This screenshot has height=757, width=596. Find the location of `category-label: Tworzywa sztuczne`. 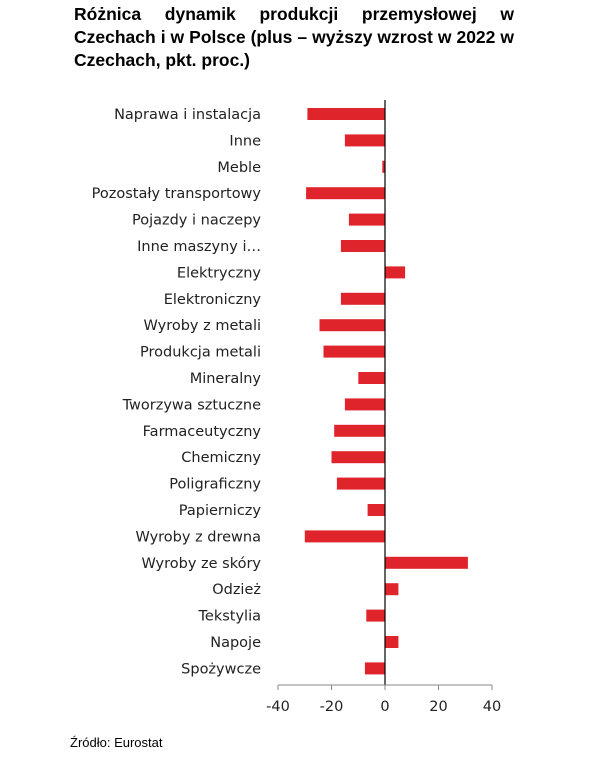

category-label: Tworzywa sztuczne is located at coordinates (192, 405).